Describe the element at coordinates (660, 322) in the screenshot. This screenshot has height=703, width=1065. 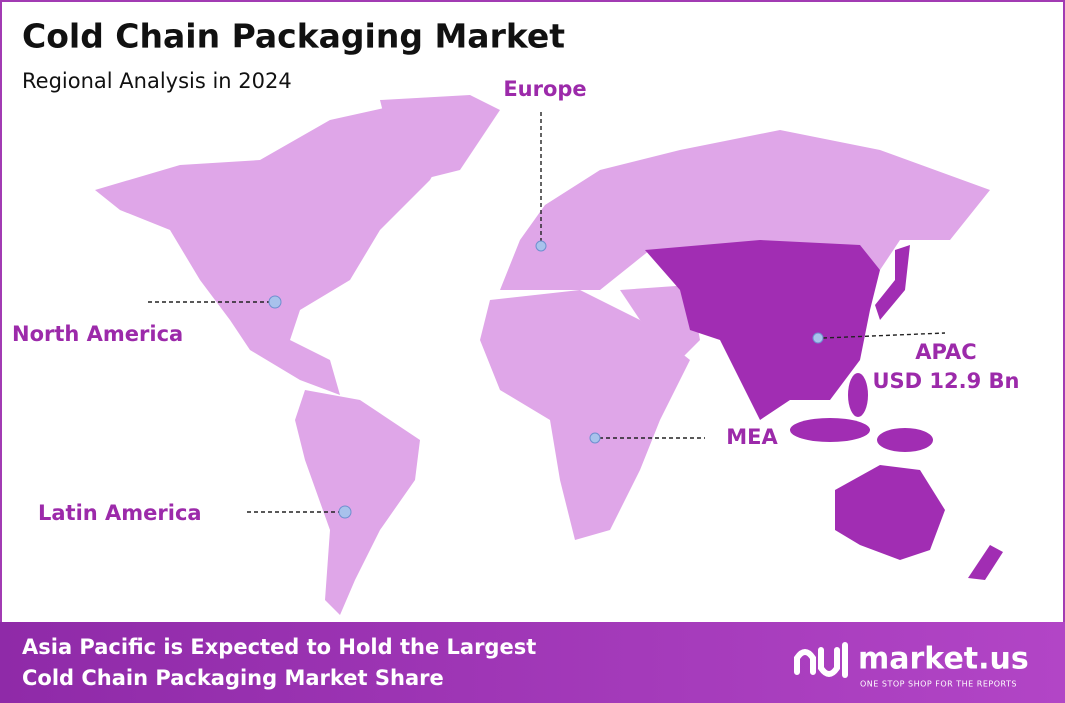
I see `middle-east` at that location.